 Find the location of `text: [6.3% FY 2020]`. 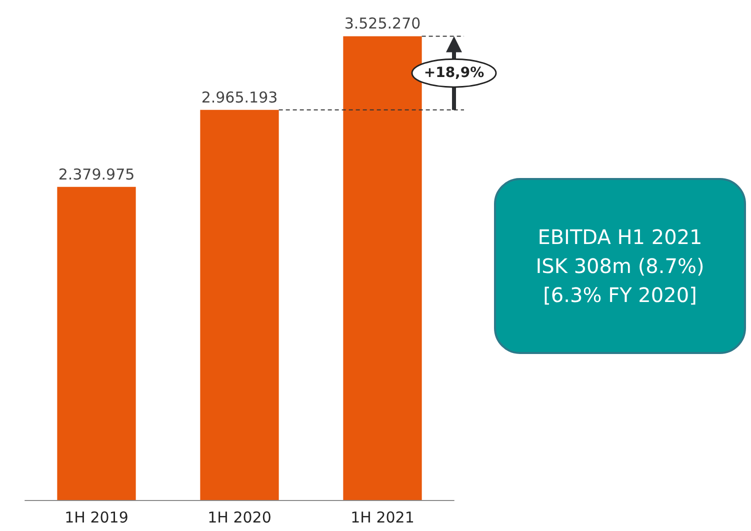

text: [6.3% FY 2020] is located at coordinates (620, 295).